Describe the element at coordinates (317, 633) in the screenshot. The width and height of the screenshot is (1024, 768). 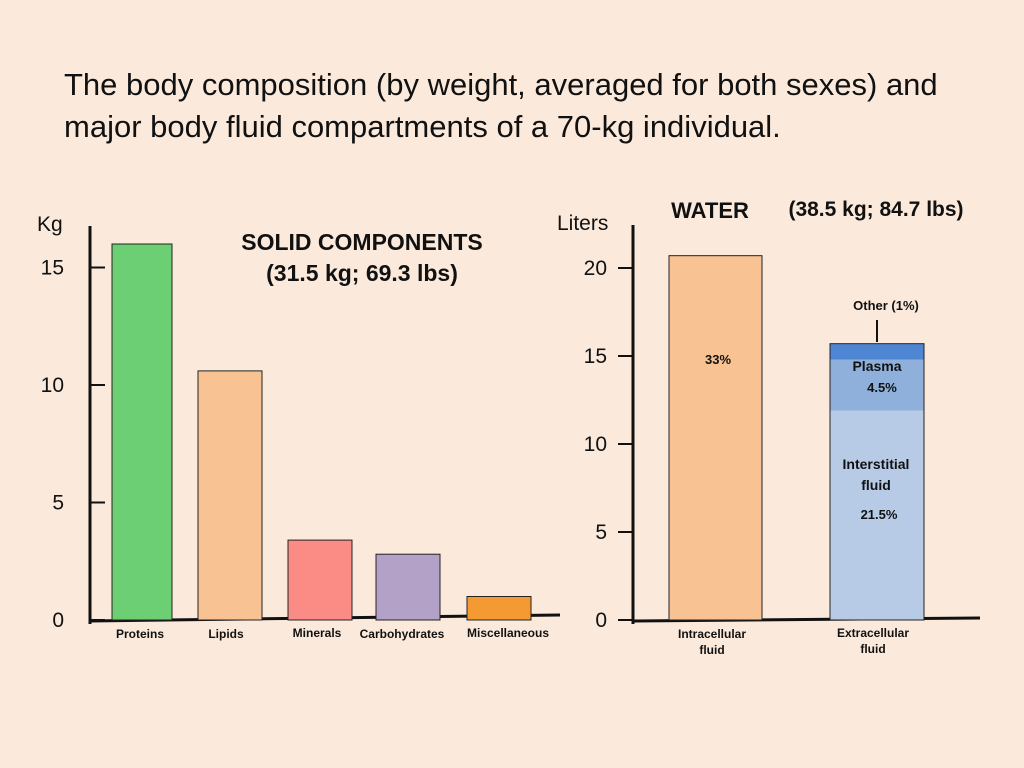
I see `x-tick-label-minerals: Minerals` at that location.